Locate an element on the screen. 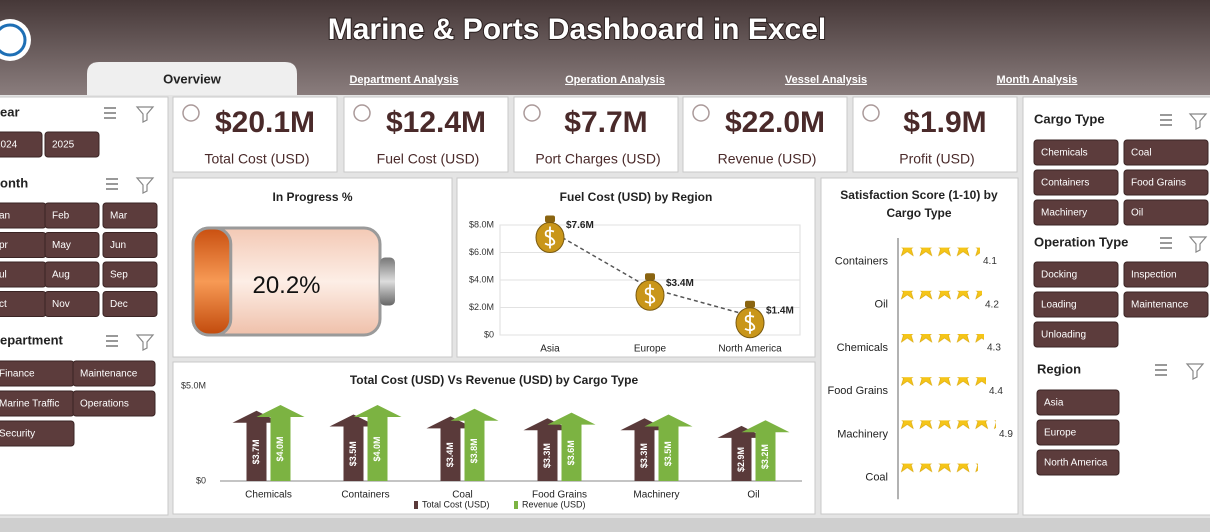 This screenshot has width=1210, height=532. slicer-button: Loading is located at coordinates (1076, 304).